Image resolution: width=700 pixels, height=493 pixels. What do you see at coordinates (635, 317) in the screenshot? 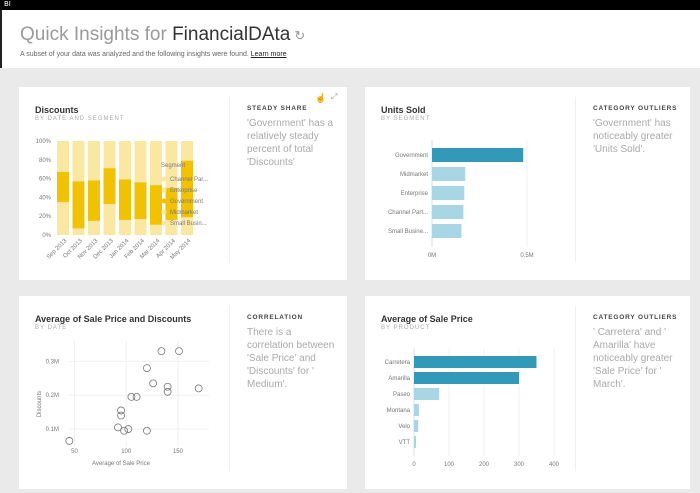
I see `insight-type: CATEGORY OUTLIERS` at bounding box center [635, 317].